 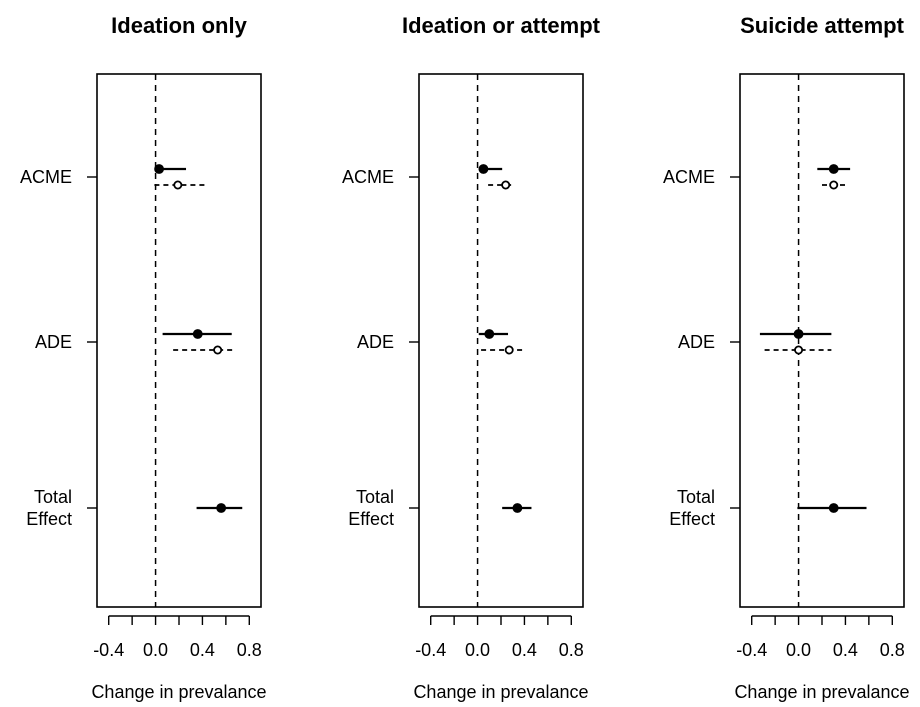 I want to click on panel-title: Ideation or attempt, so click(x=501, y=25).